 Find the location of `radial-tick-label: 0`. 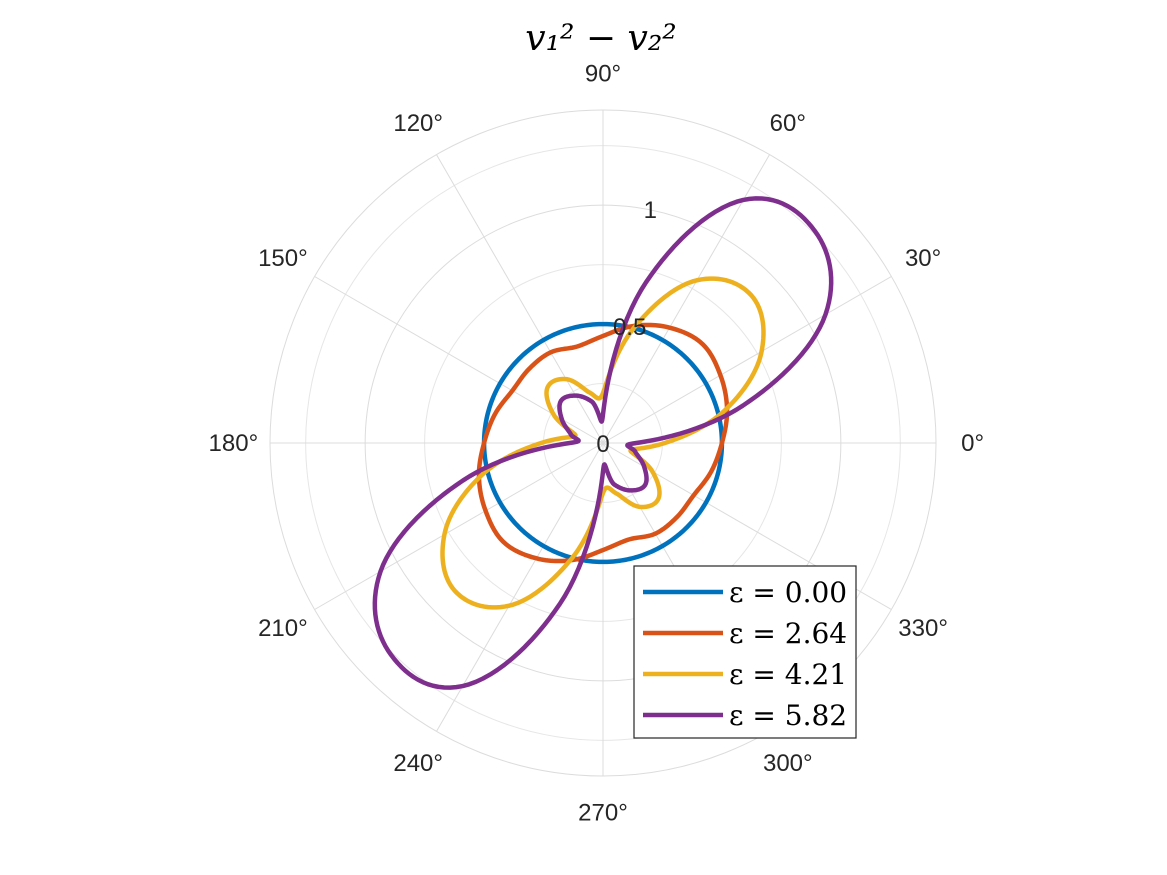

radial-tick-label: 0 is located at coordinates (602, 444).